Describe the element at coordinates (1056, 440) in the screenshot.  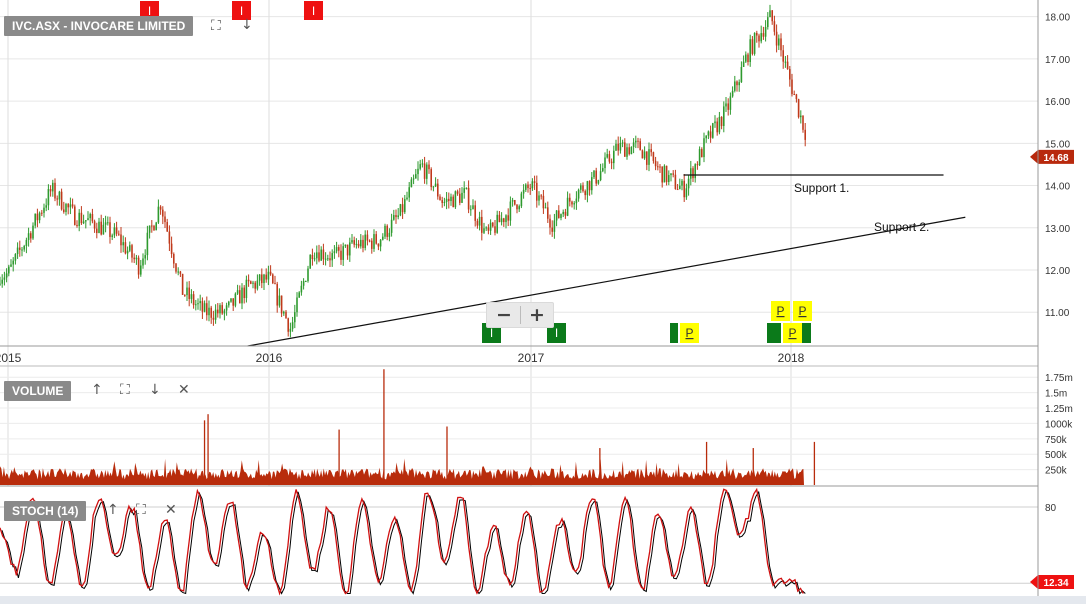
I see `volume-tick-label: 750k` at that location.